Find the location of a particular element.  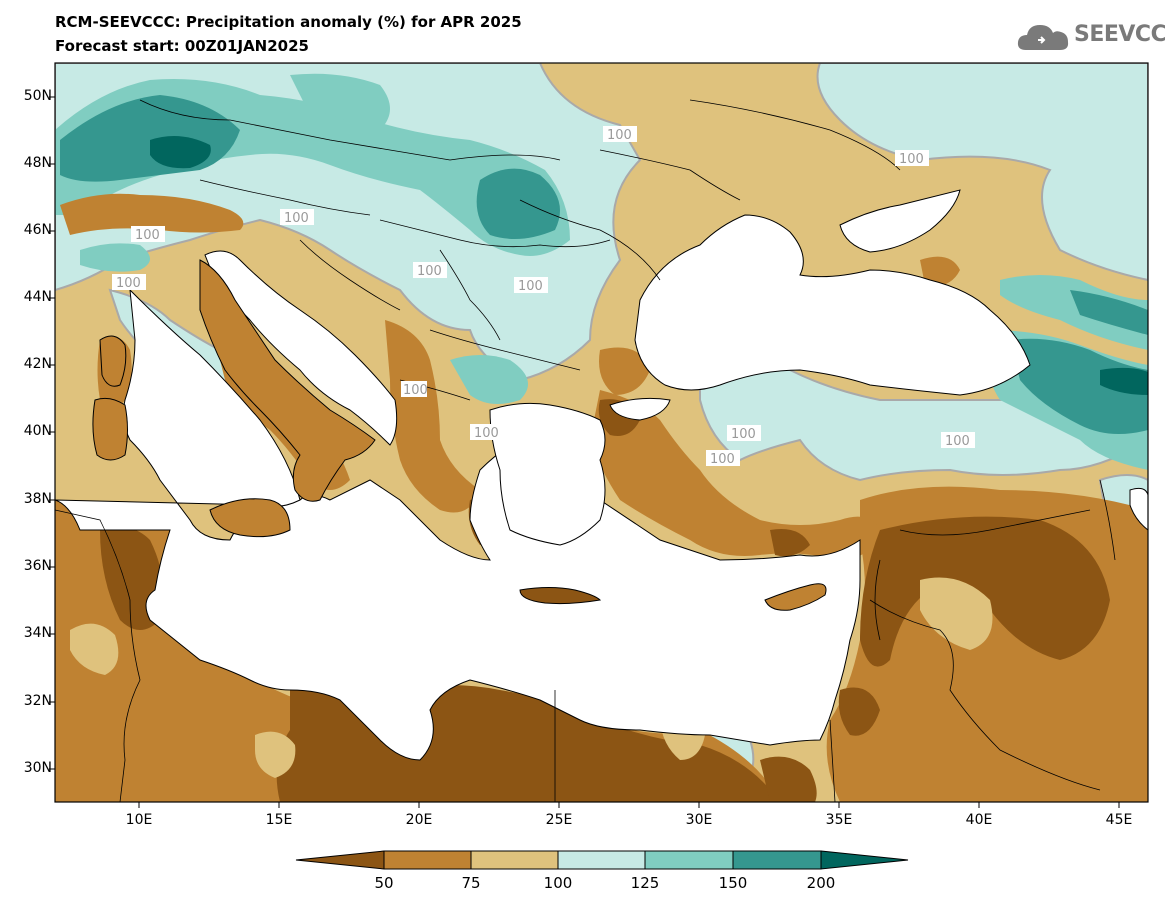

lat-label: 38N is located at coordinates (37, 499).